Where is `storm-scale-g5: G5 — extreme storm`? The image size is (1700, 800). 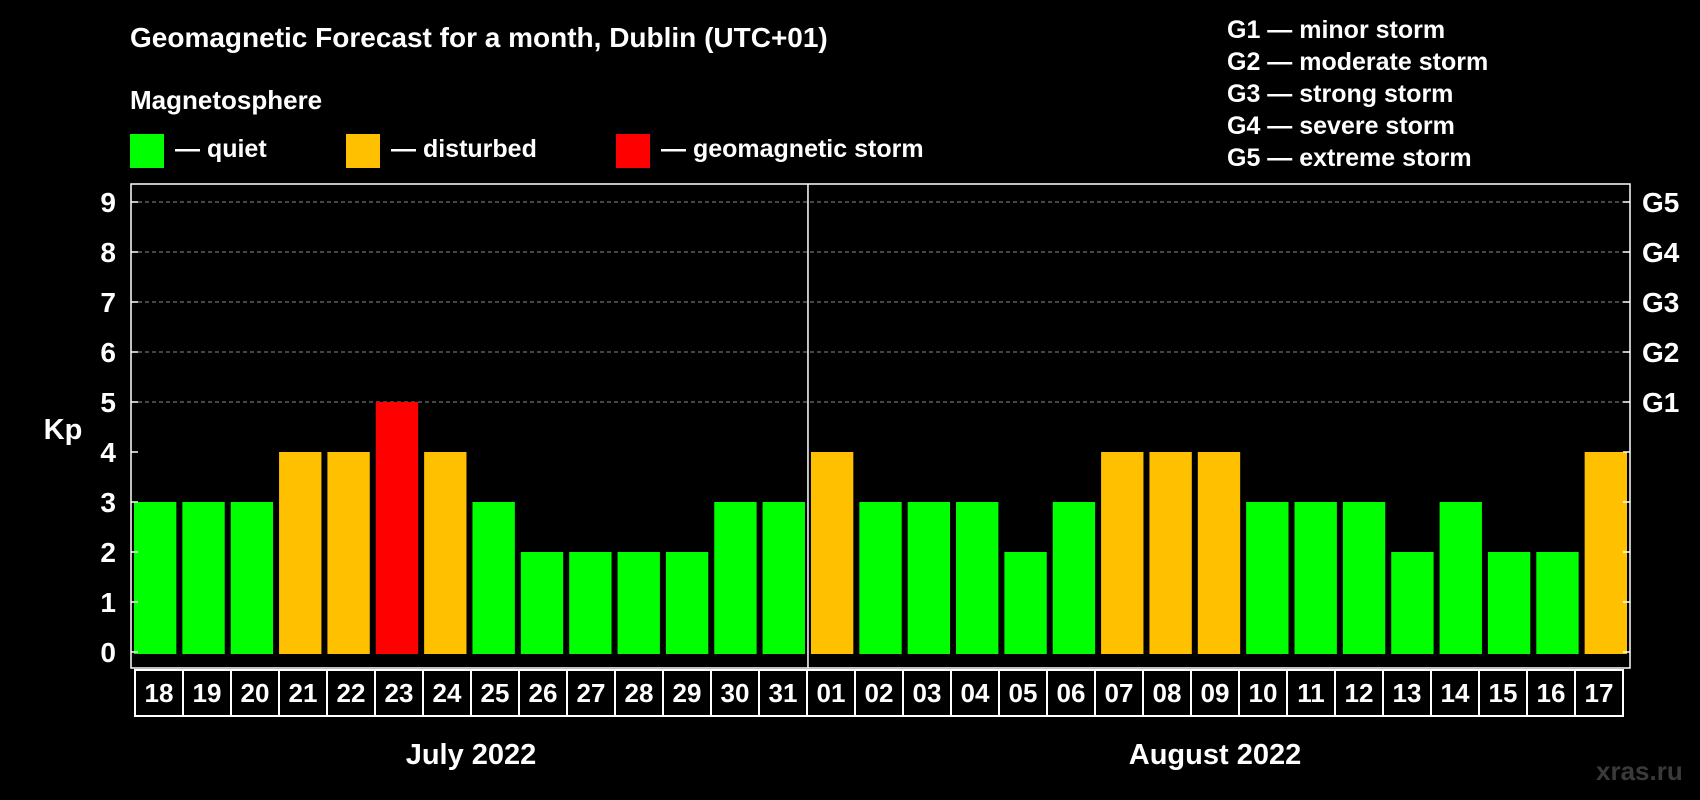 storm-scale-g5: G5 — extreme storm is located at coordinates (1349, 158).